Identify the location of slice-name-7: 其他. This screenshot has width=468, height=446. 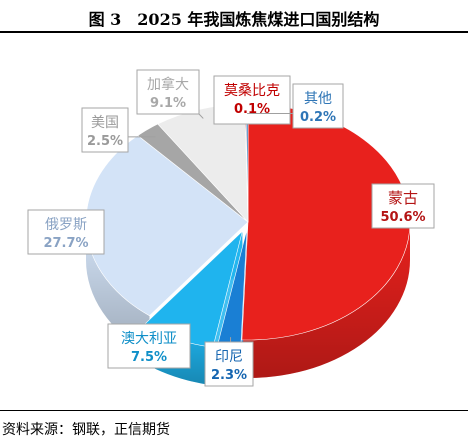
(318, 99).